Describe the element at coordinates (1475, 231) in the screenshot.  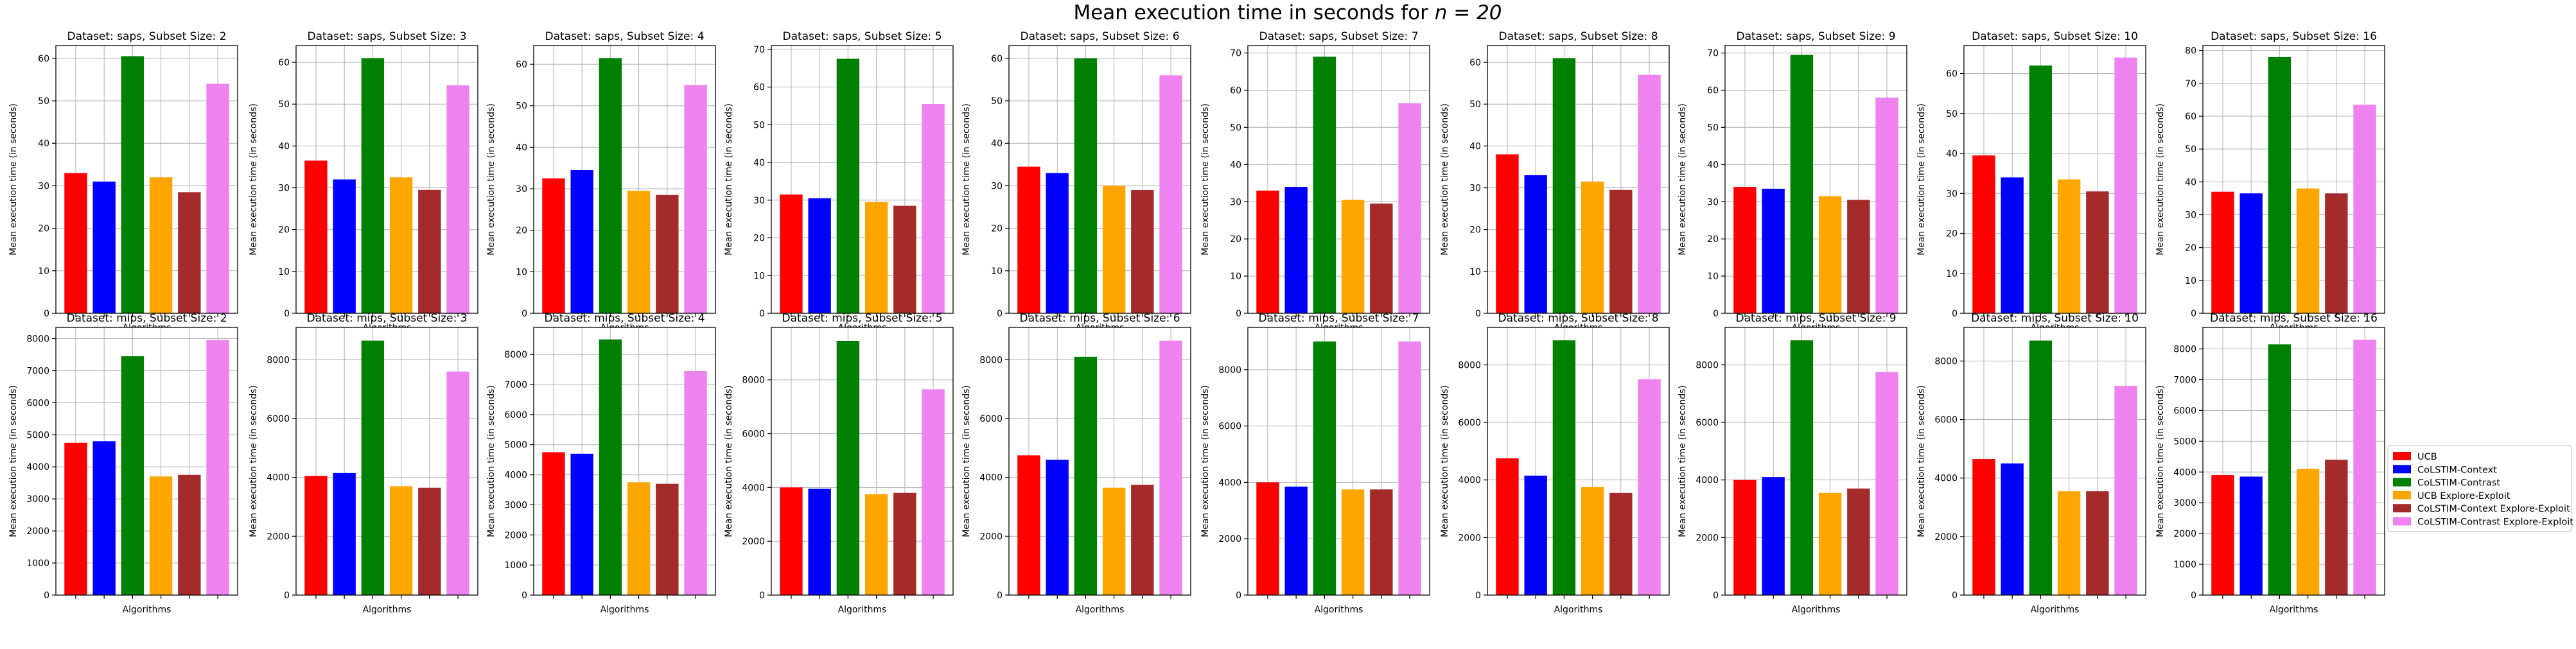
I see `y-tick-label: 20` at that location.